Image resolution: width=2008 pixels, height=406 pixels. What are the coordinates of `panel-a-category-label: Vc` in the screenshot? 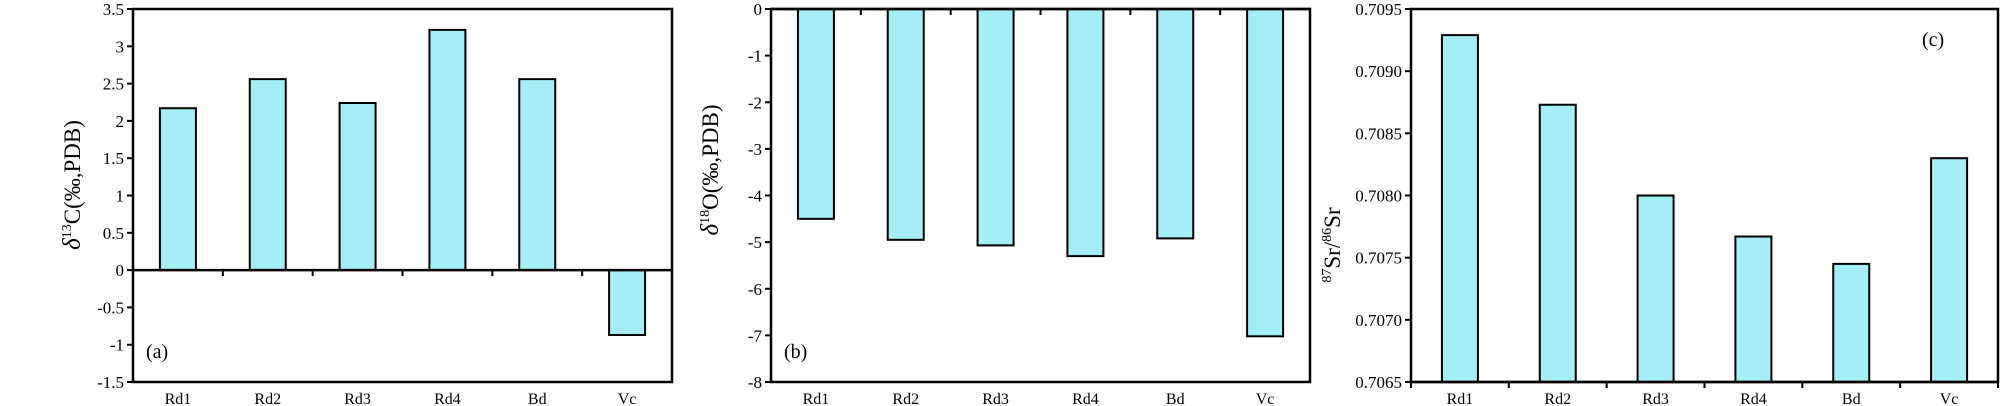 It's located at (627, 398).